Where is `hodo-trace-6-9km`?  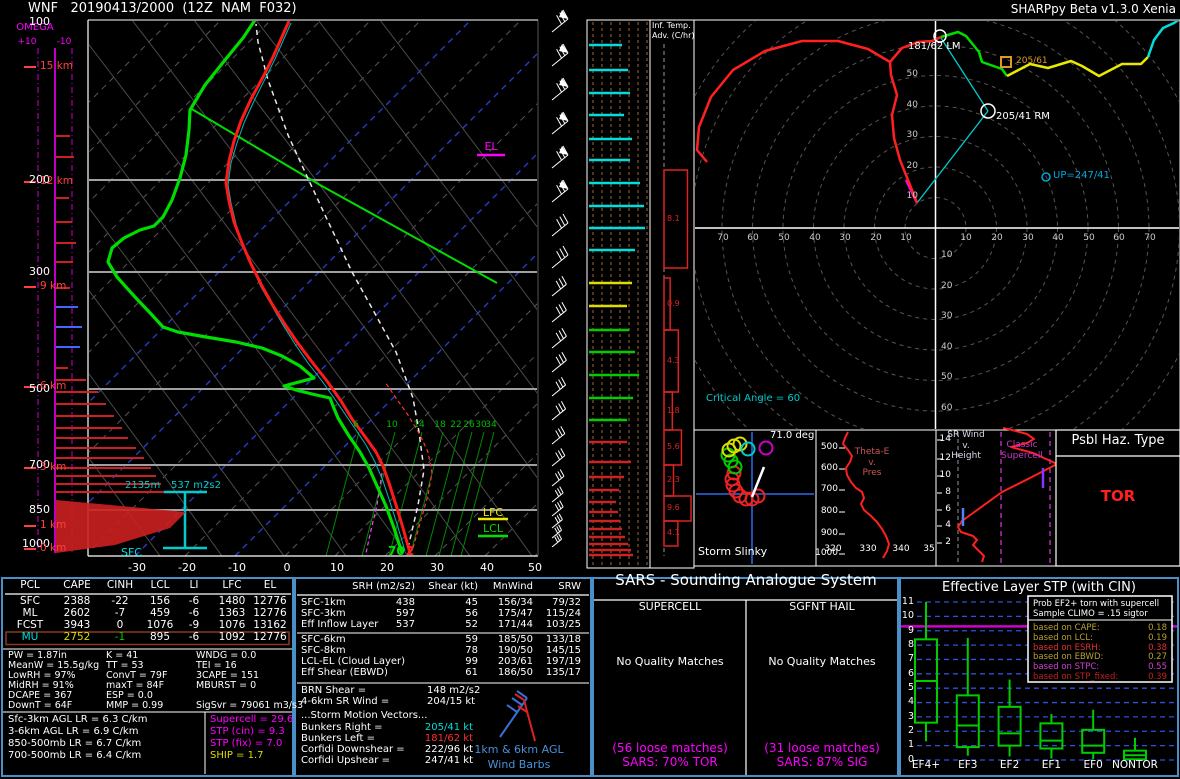
hodo-trace-6-9km is located at coordinates (1077, 67).